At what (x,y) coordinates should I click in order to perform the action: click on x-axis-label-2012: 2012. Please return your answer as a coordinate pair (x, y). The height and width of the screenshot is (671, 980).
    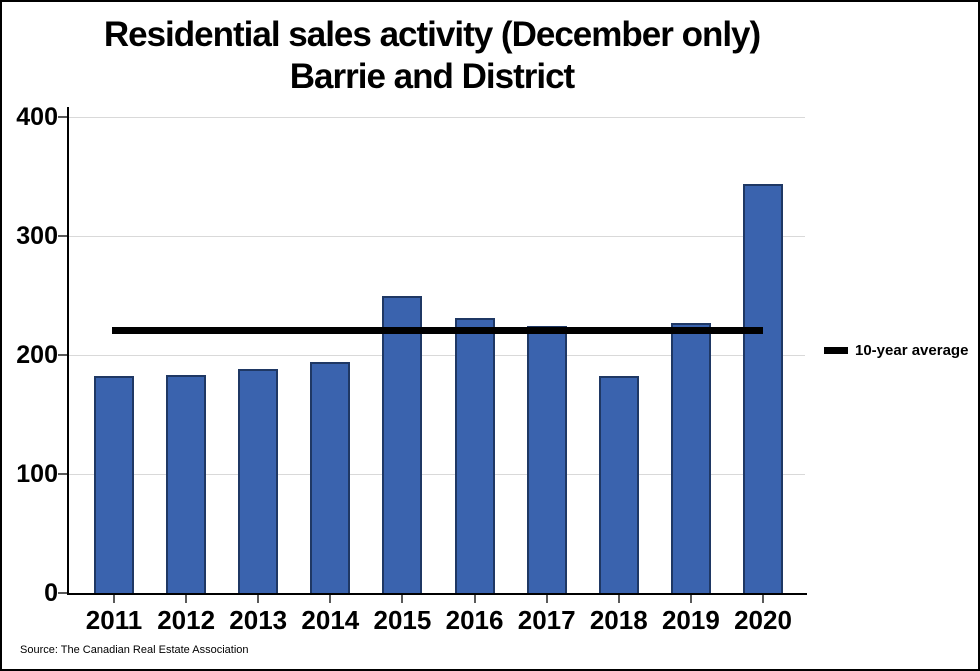
    Looking at the image, I should click on (186, 620).